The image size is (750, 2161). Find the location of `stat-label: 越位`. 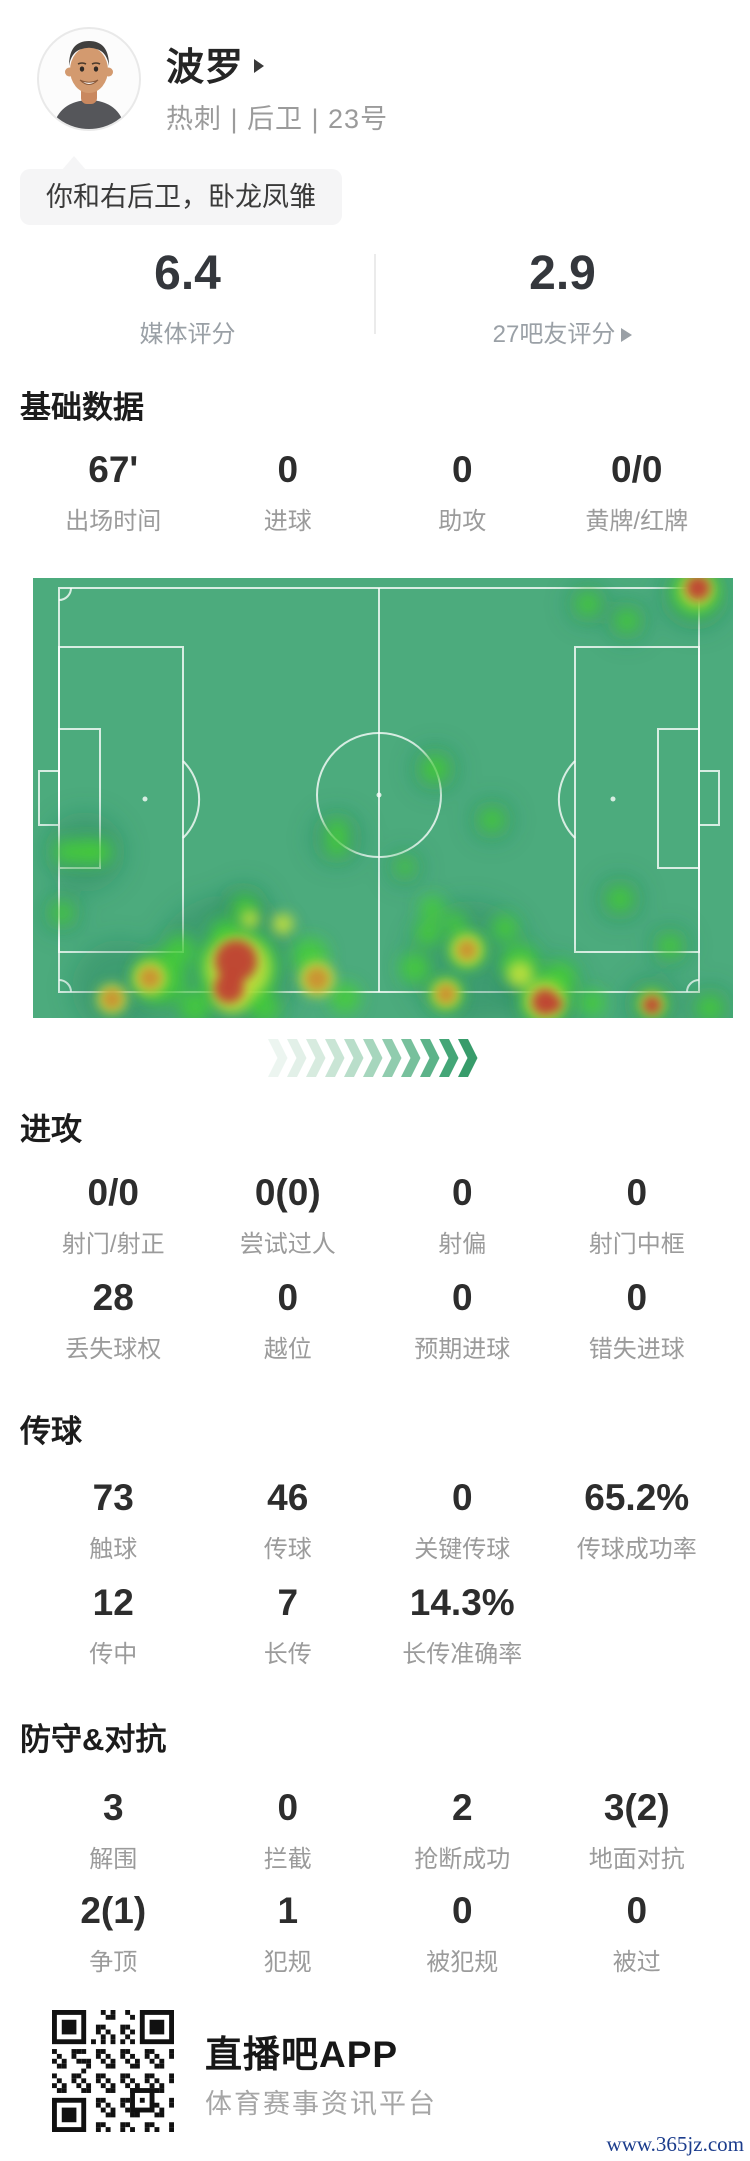

stat-label: 越位 is located at coordinates (287, 1349).